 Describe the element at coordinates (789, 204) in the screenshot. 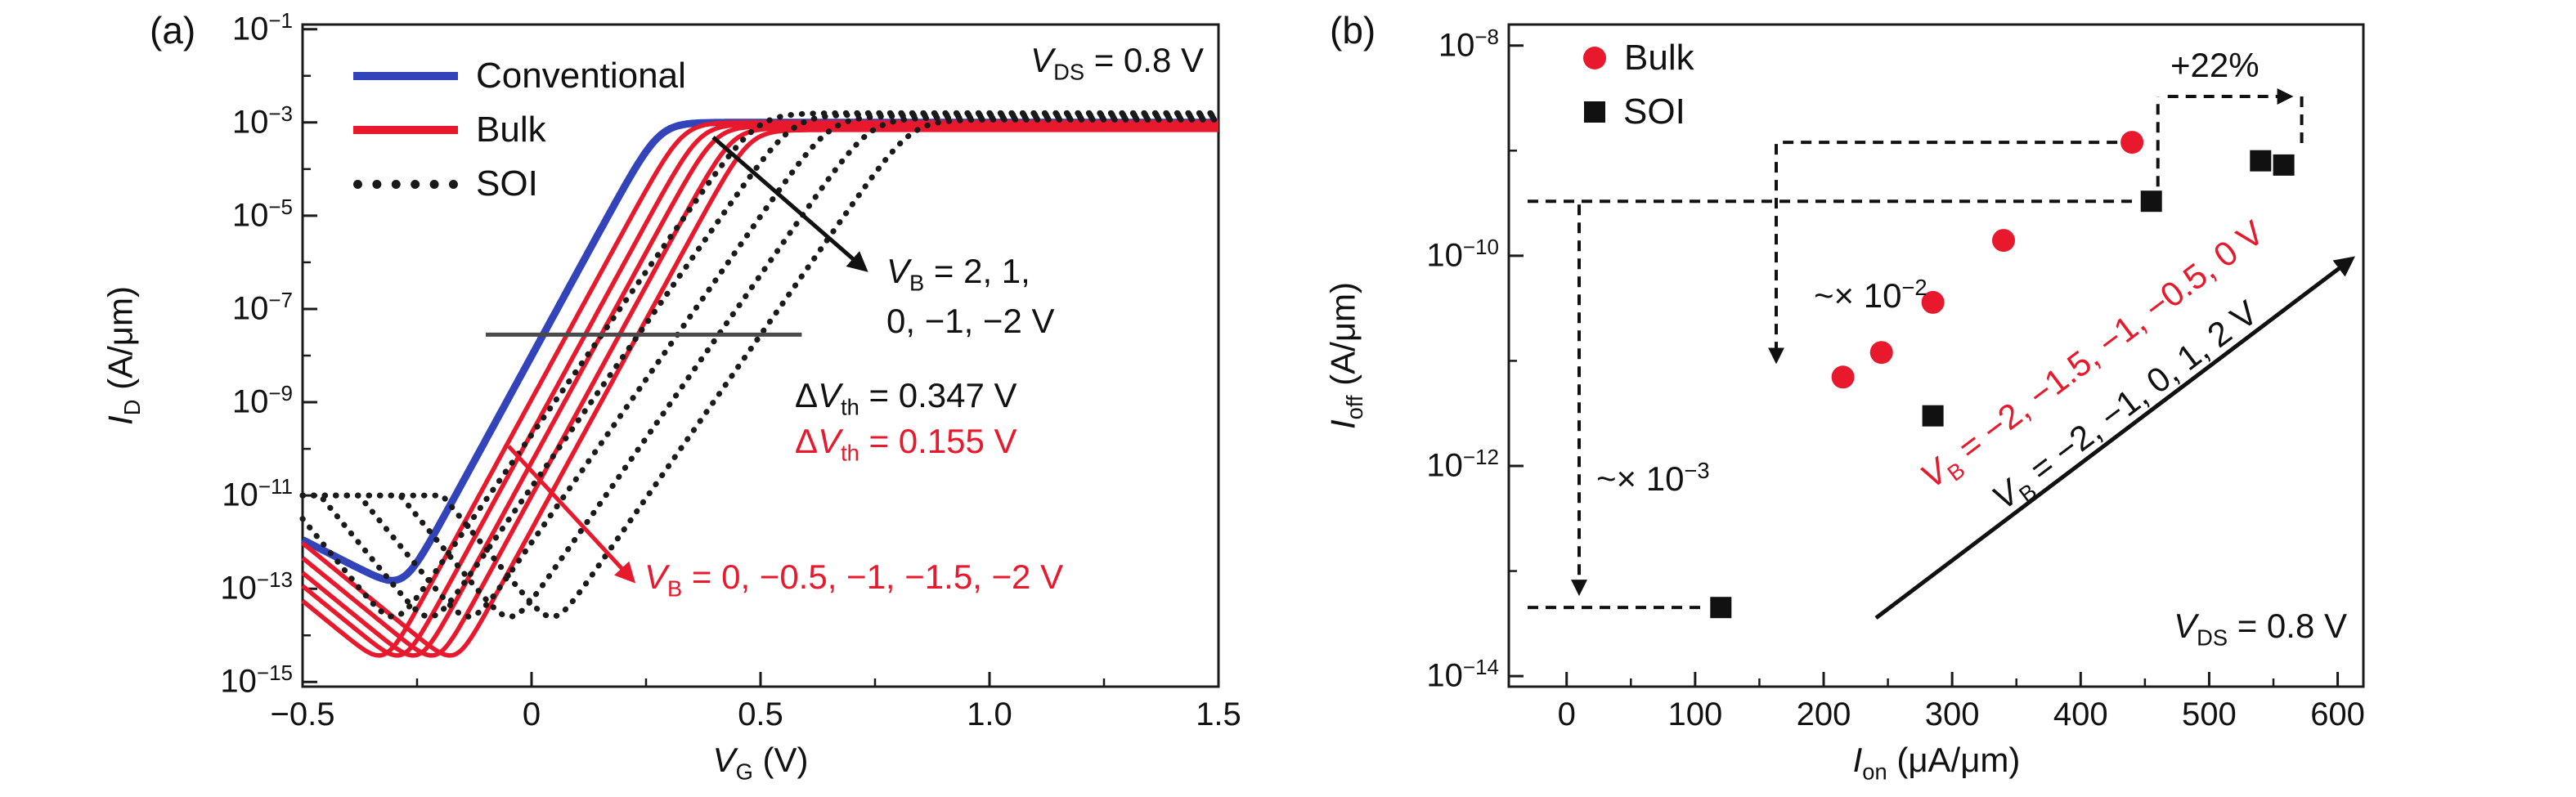

I see `soi-vb-trend-arrow` at that location.